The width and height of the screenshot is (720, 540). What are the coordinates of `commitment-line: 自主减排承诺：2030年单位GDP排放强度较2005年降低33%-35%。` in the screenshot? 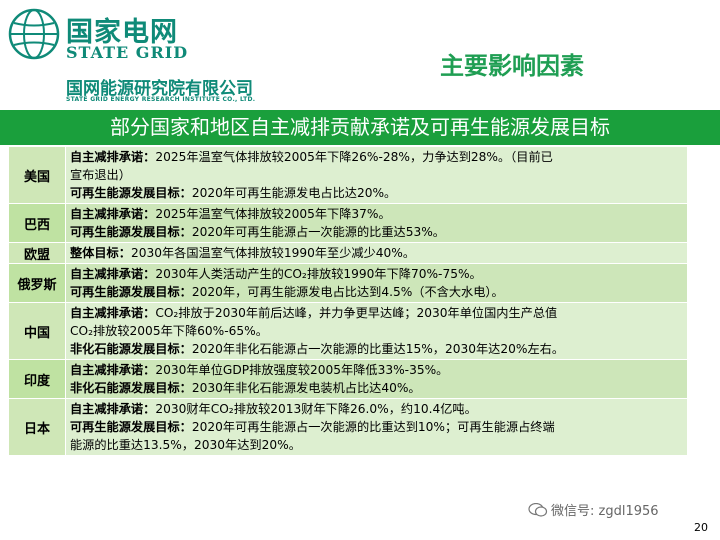 It's located at (376, 370).